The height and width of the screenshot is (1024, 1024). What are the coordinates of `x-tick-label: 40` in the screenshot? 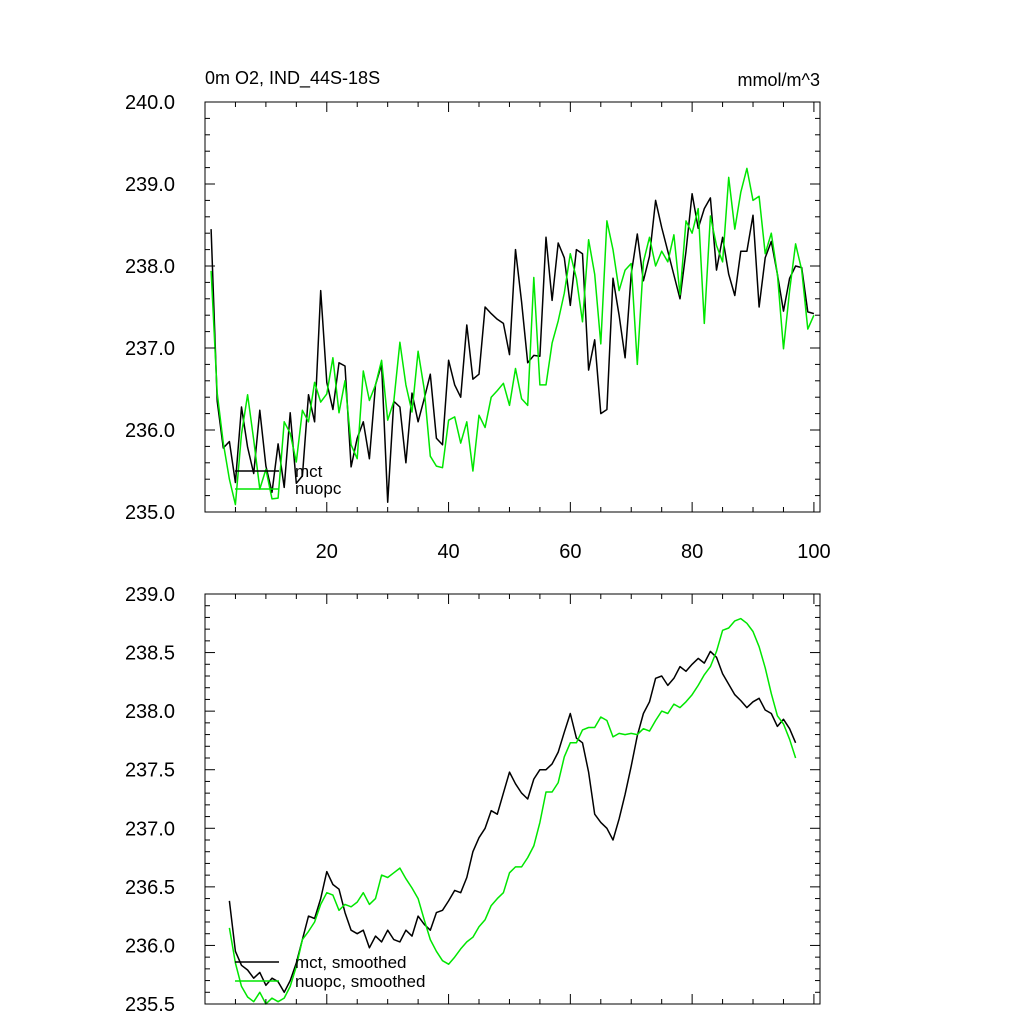 It's located at (448, 552).